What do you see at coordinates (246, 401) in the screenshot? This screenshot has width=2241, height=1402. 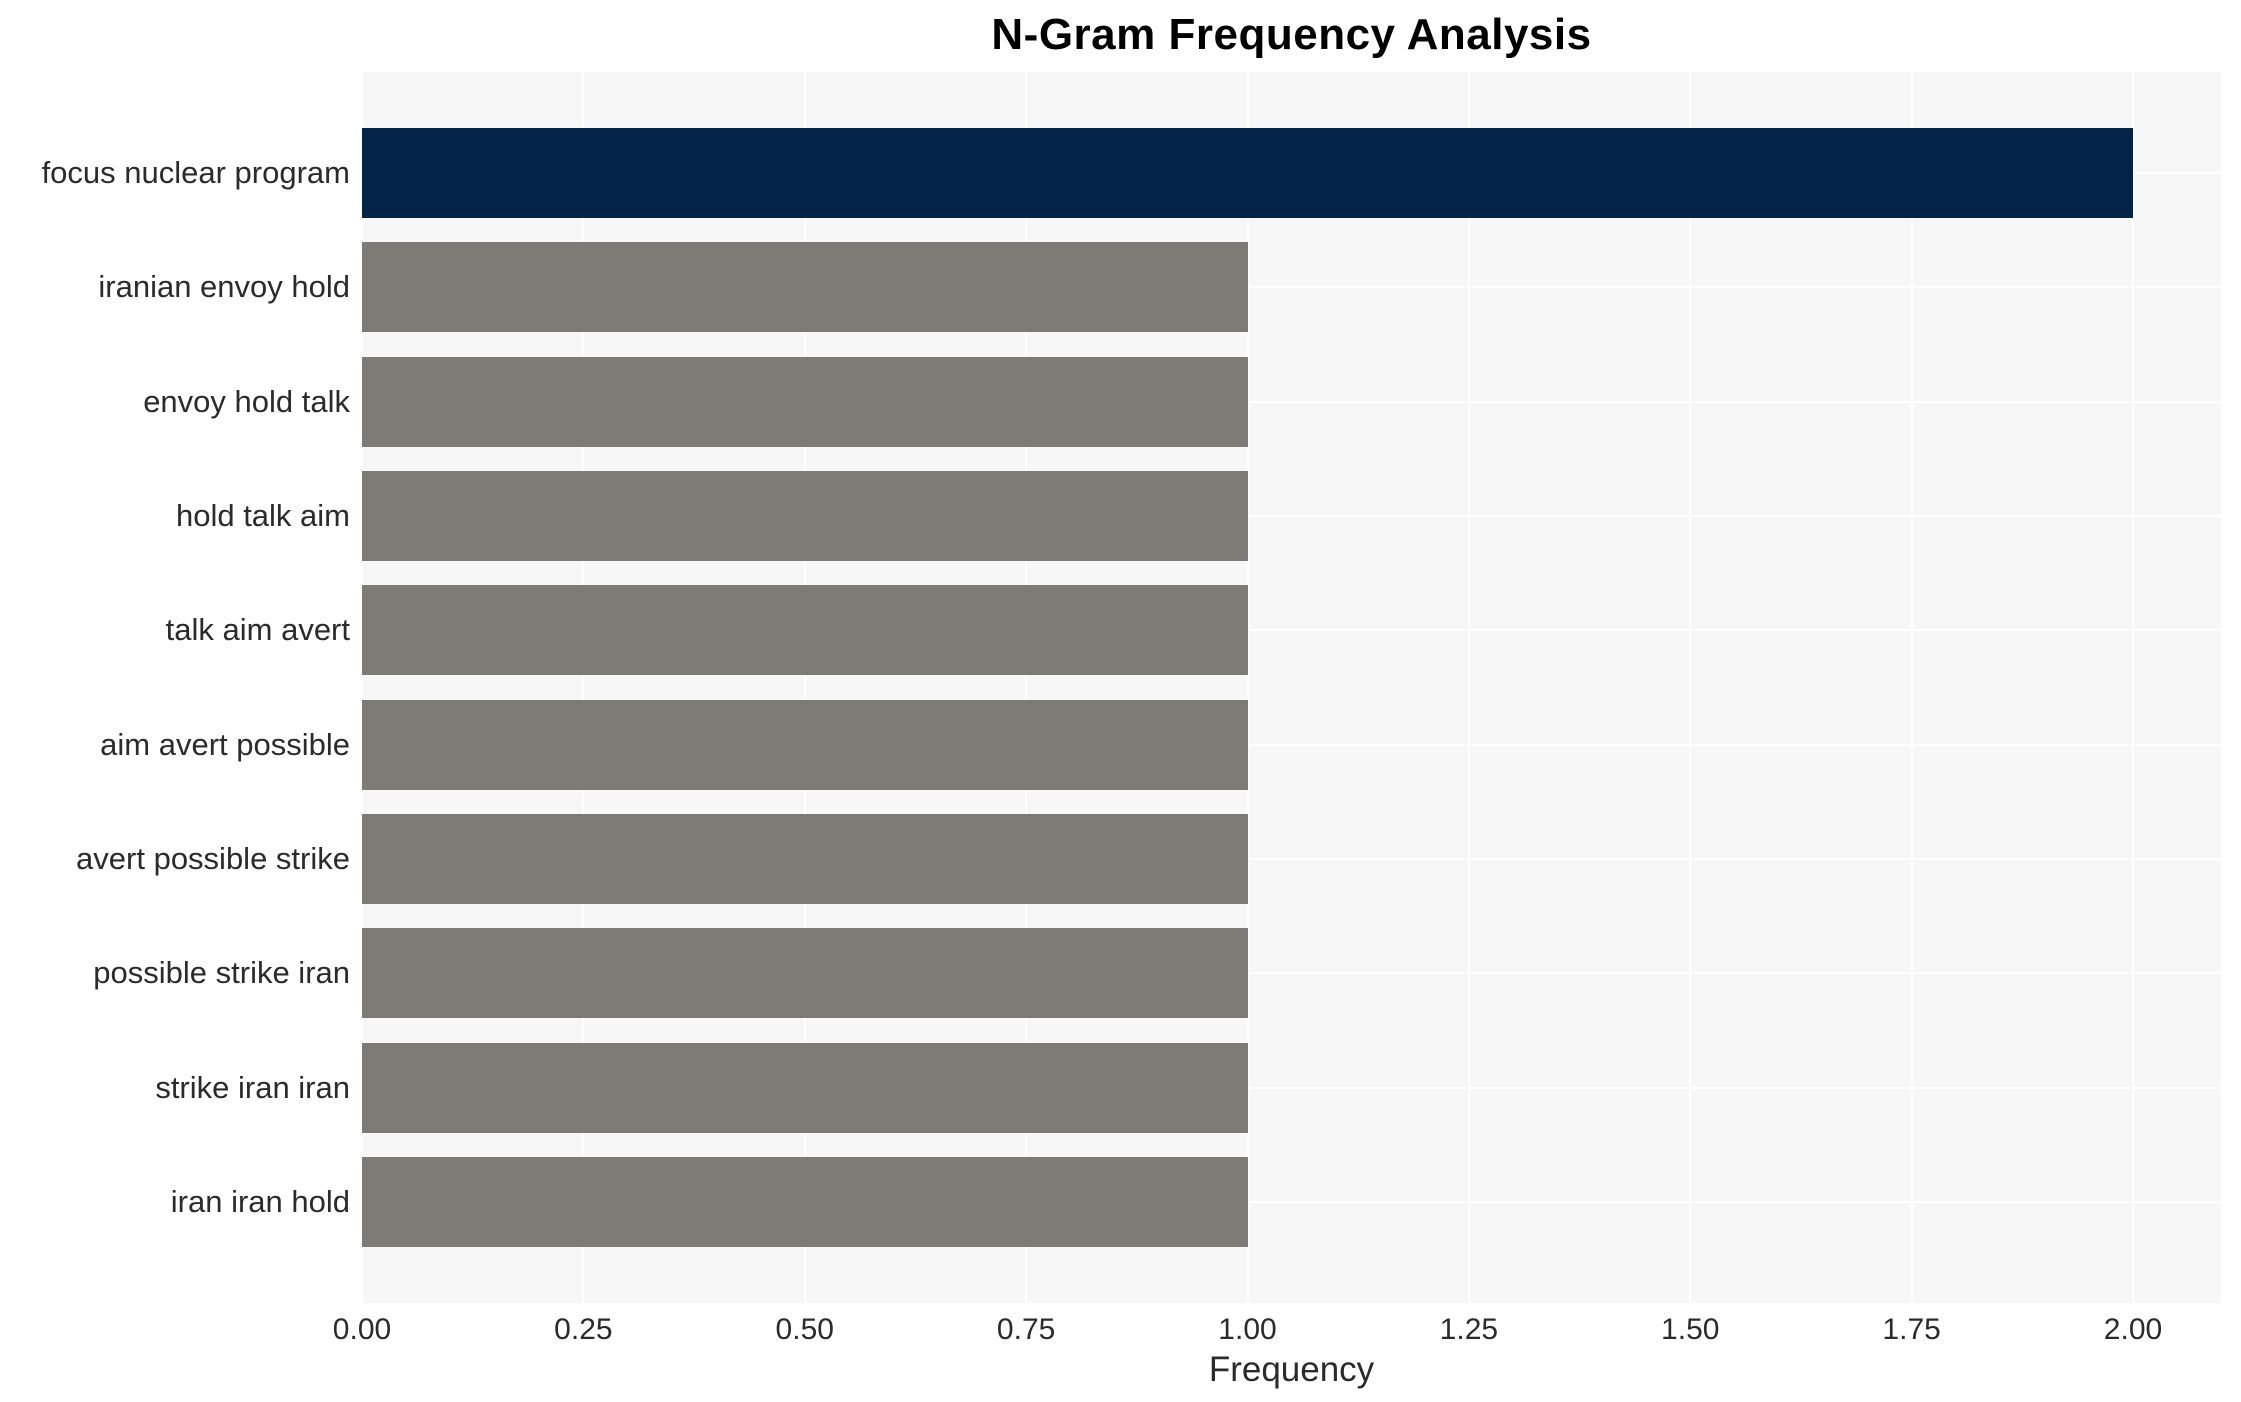 I see `category-label: envoy hold talk` at bounding box center [246, 401].